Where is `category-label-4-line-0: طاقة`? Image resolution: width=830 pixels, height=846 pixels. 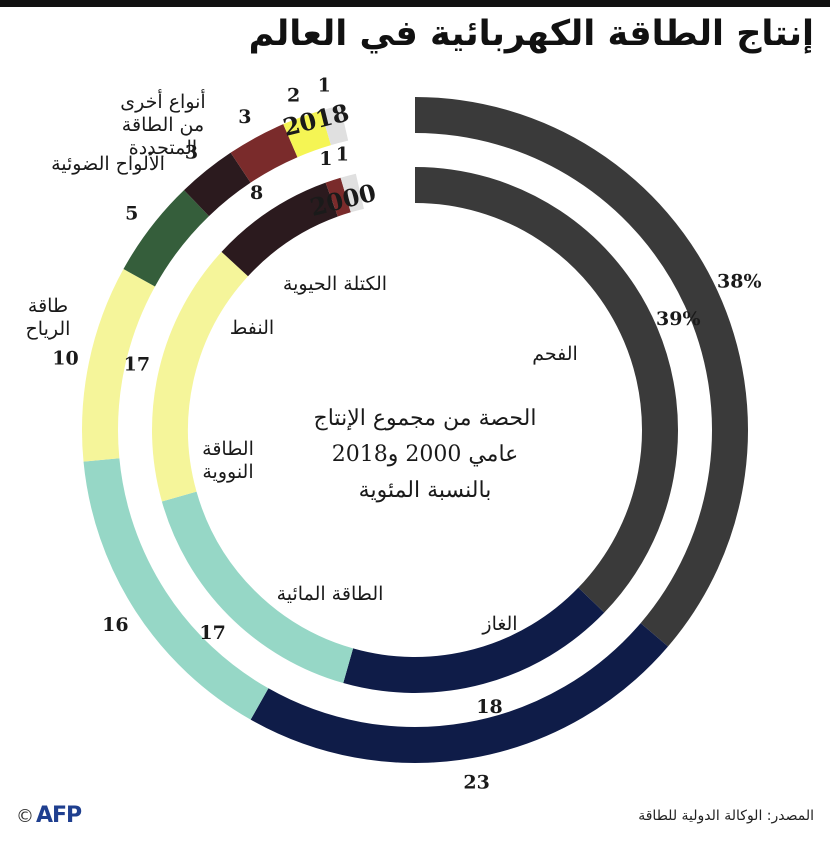 category-label-4-line-0: طاقة is located at coordinates (48, 306).